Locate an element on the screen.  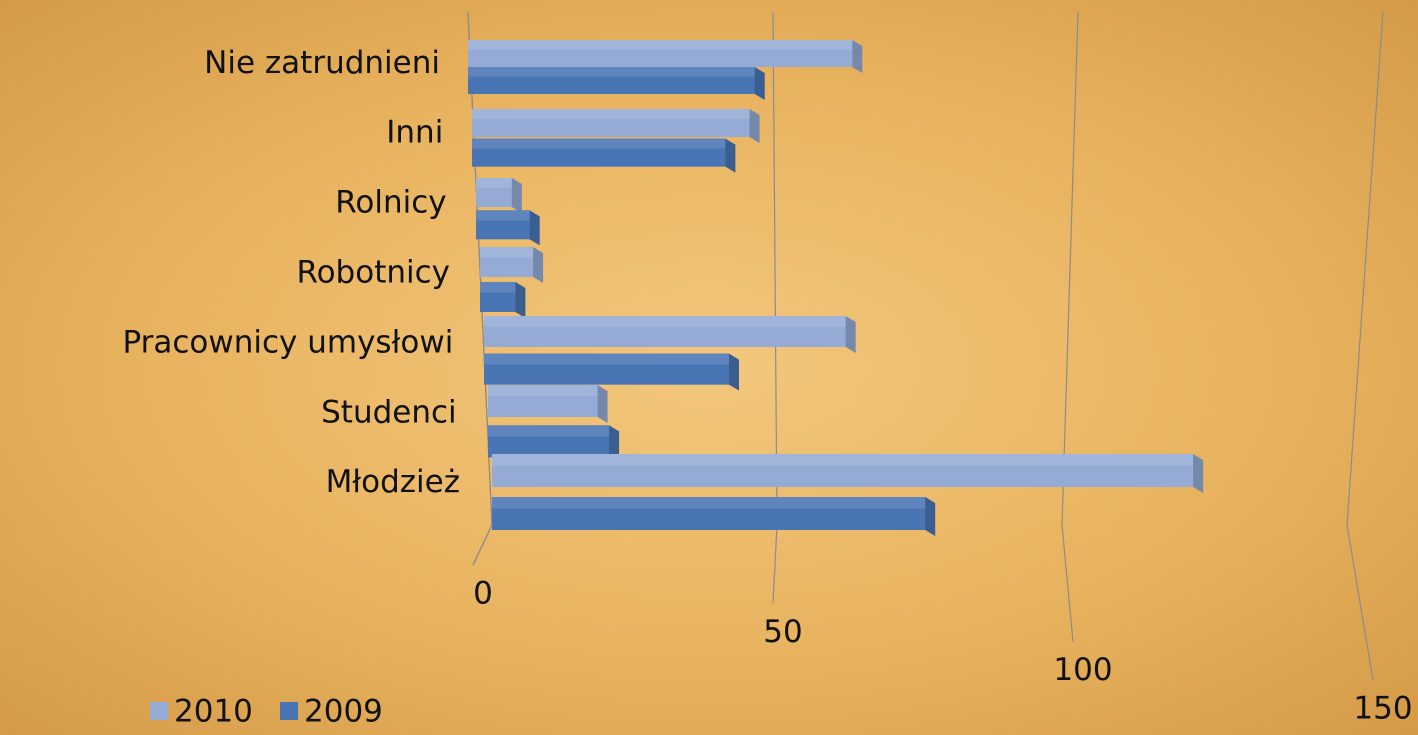
y-tick-label: Nie zatrudnieni is located at coordinates (322, 63).